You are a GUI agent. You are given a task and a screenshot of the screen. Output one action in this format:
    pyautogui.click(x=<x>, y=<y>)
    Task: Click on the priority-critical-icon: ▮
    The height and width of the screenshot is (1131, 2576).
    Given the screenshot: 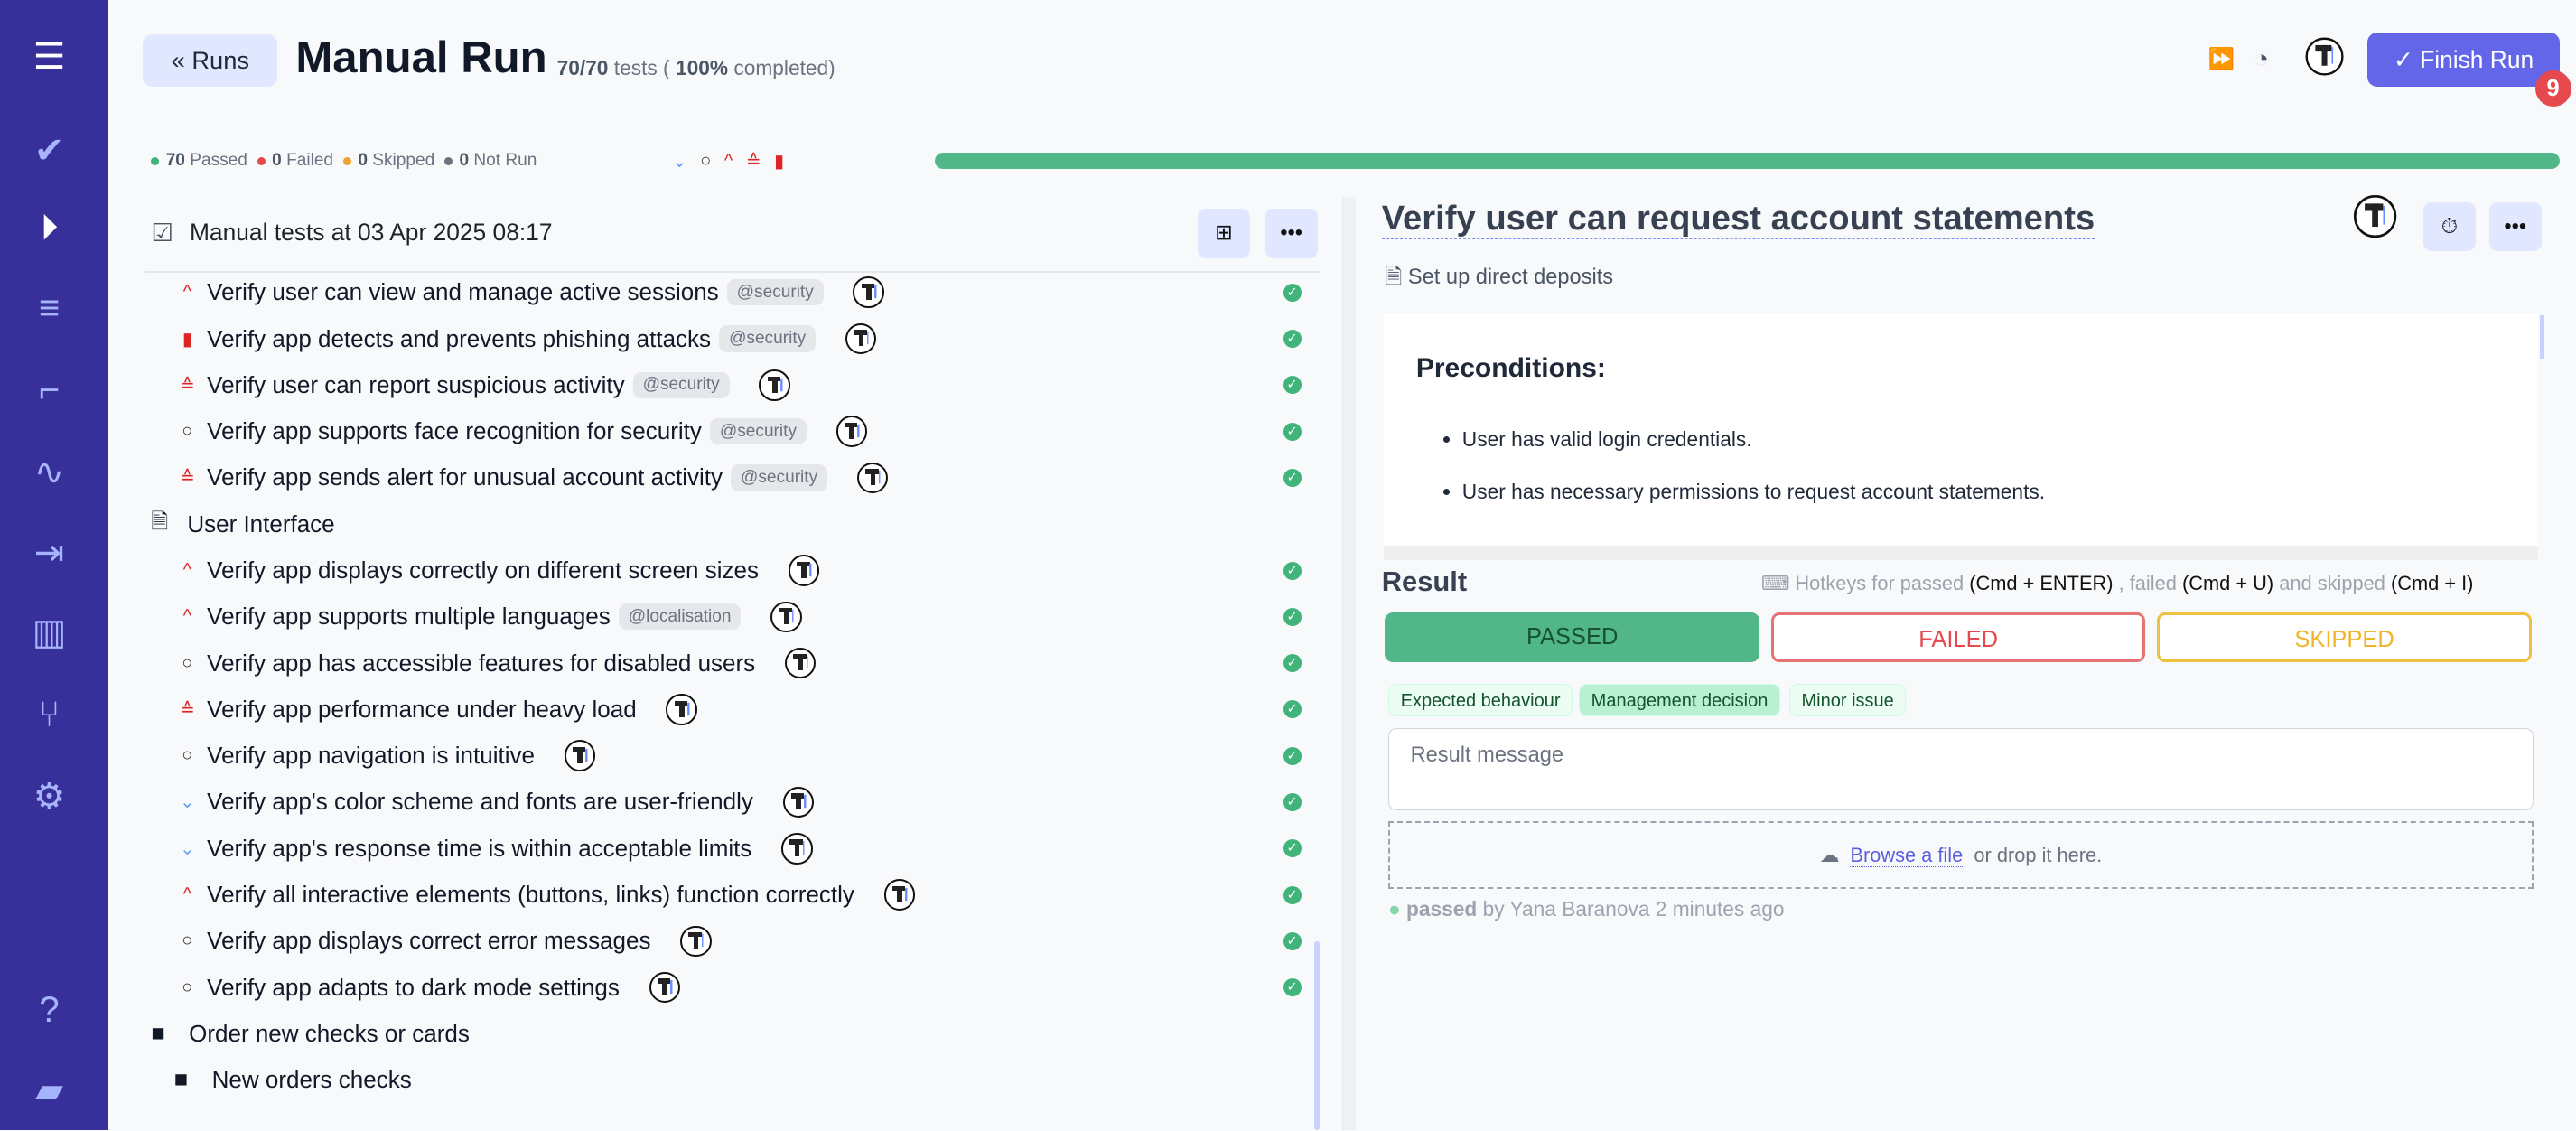 What is the action you would take?
    pyautogui.click(x=779, y=161)
    